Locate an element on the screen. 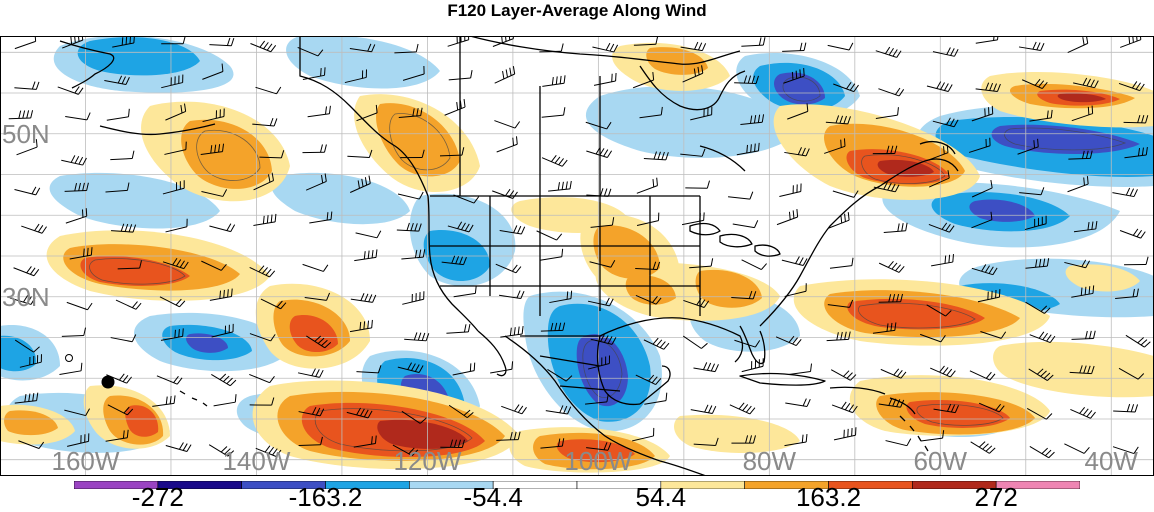 This screenshot has width=1154, height=512. colorbar is located at coordinates (577, 485).